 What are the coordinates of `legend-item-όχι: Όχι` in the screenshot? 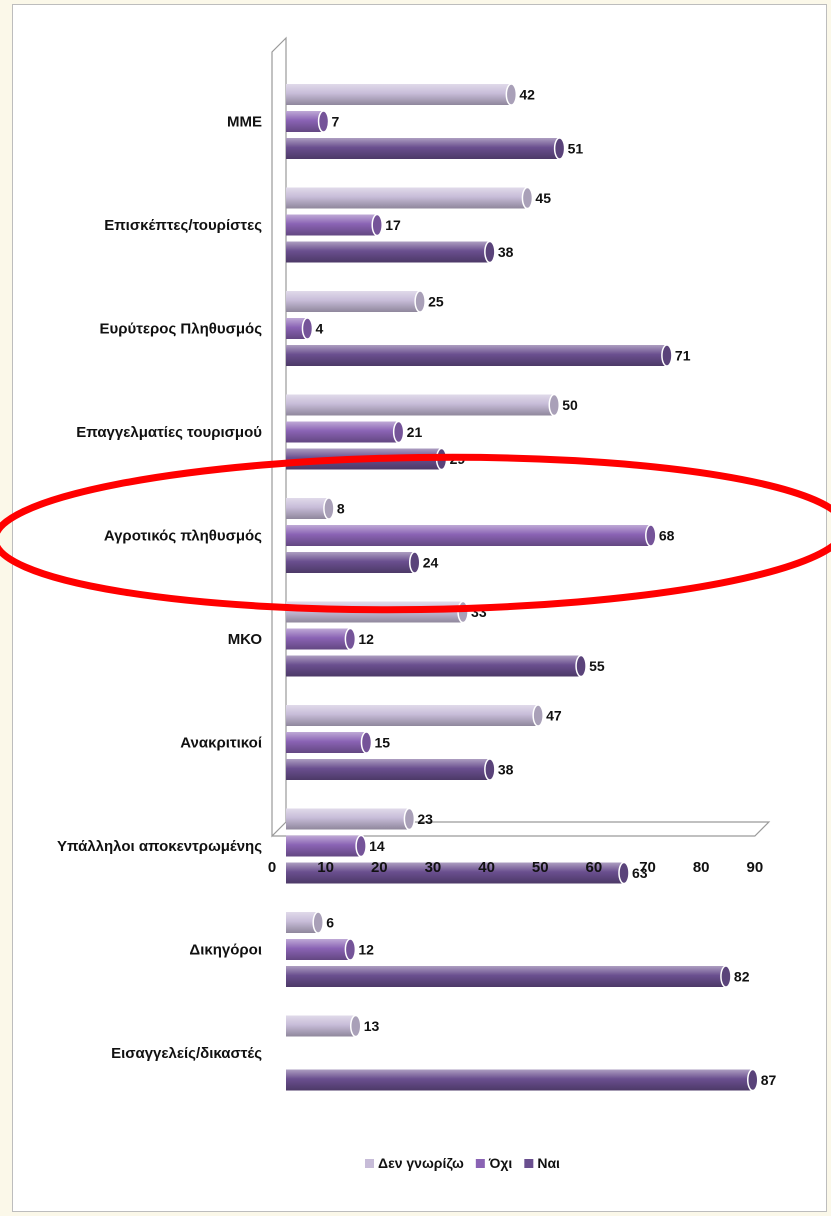 It's located at (494, 1163).